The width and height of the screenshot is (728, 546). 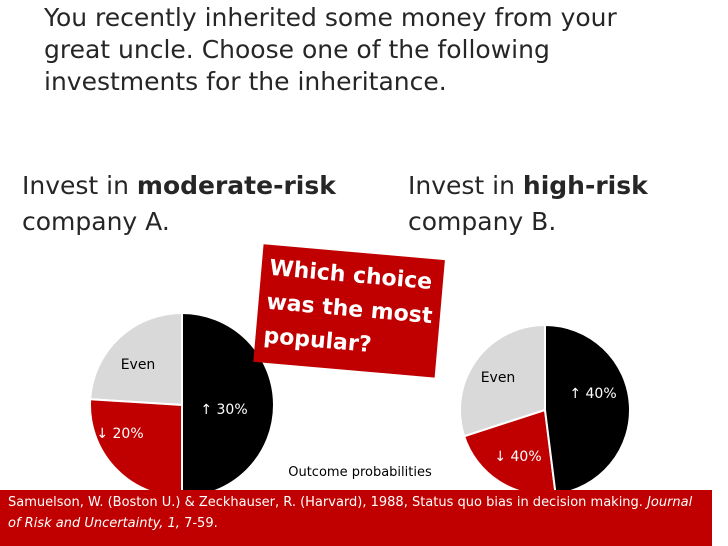 I want to click on caption: Outcome probabilities, so click(x=360, y=472).